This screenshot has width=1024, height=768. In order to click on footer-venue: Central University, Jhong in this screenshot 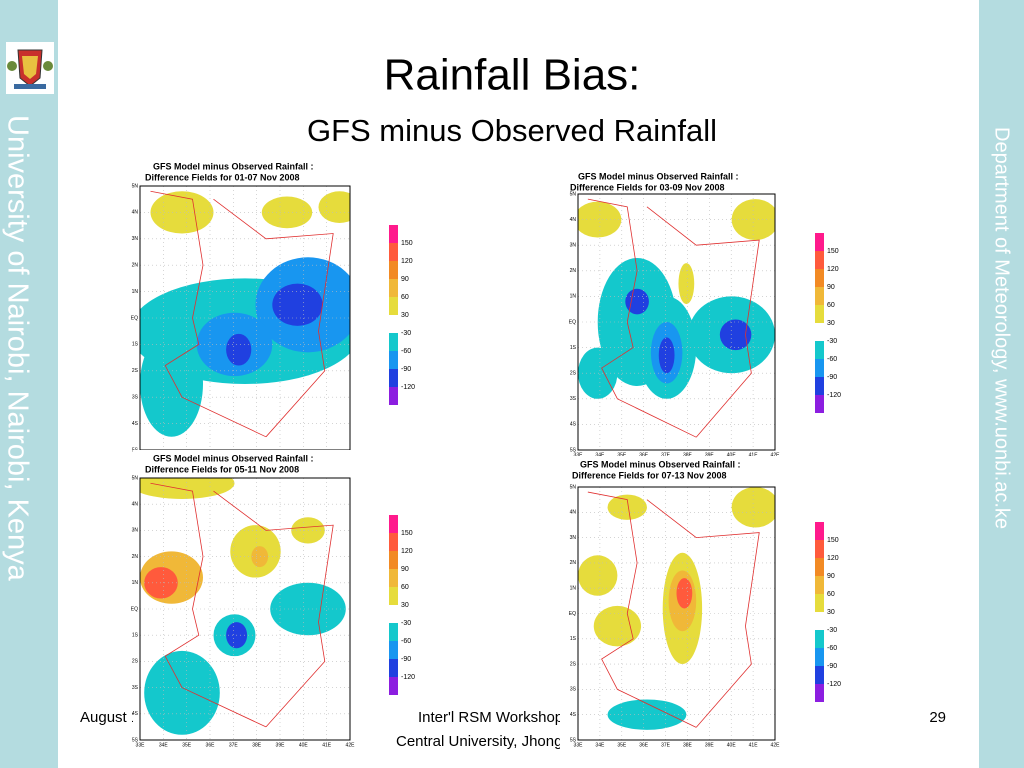, I will do `click(479, 741)`.